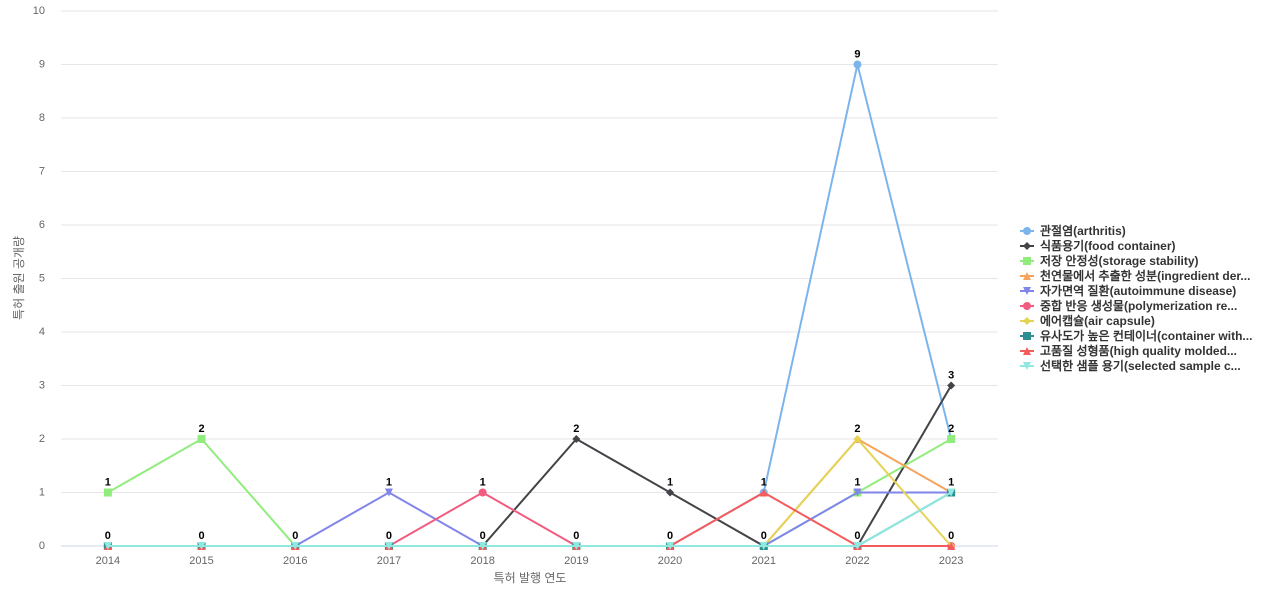  Describe the element at coordinates (857, 54) in the screenshot. I see `data-label: 9` at that location.